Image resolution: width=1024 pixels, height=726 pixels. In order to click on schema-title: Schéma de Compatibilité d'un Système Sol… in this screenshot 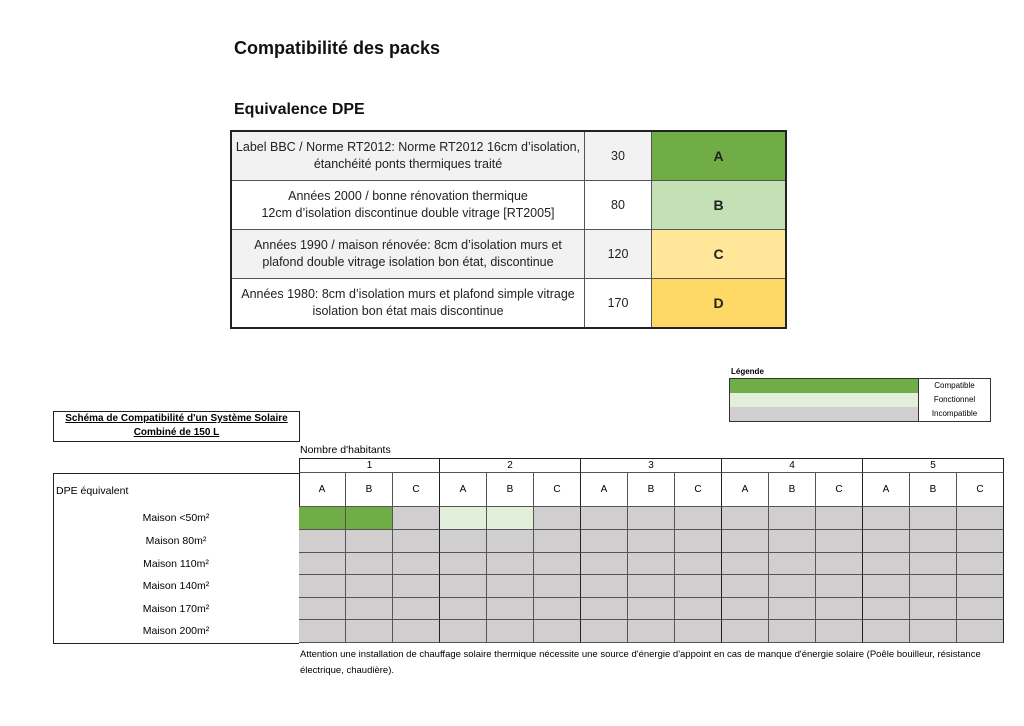, I will do `click(176, 426)`.